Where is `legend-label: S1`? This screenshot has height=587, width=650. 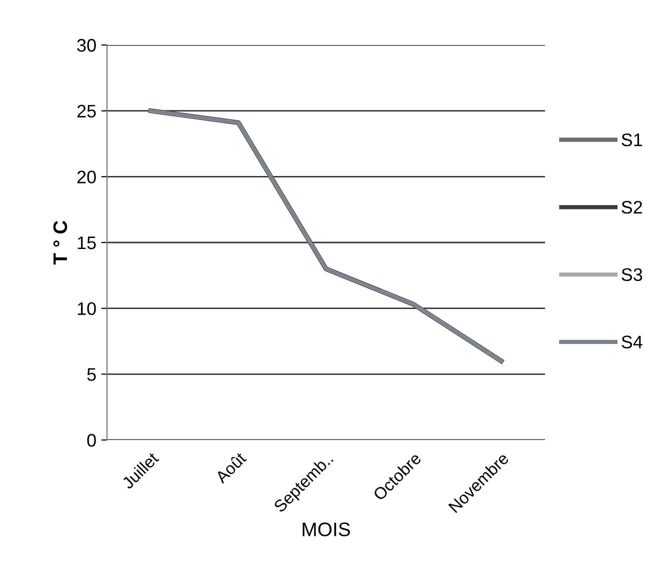 legend-label: S1 is located at coordinates (632, 139).